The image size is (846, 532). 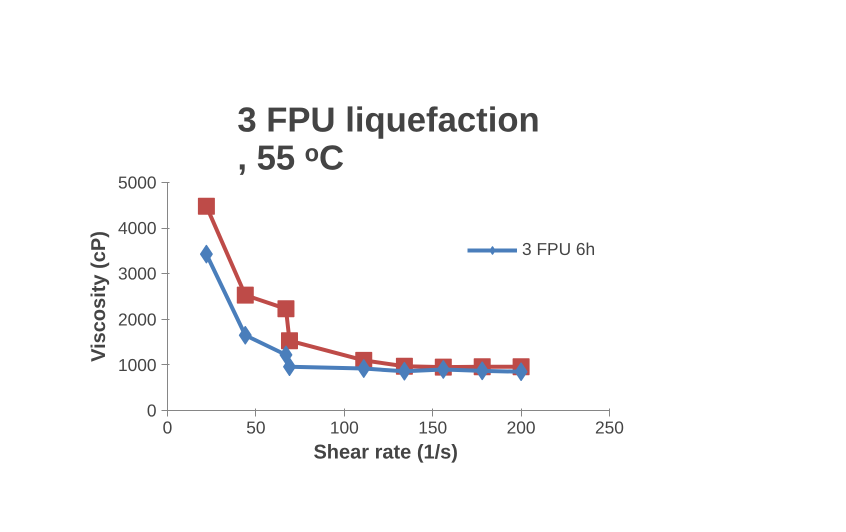 What do you see at coordinates (167, 428) in the screenshot?
I see `x-tick-label: 0` at bounding box center [167, 428].